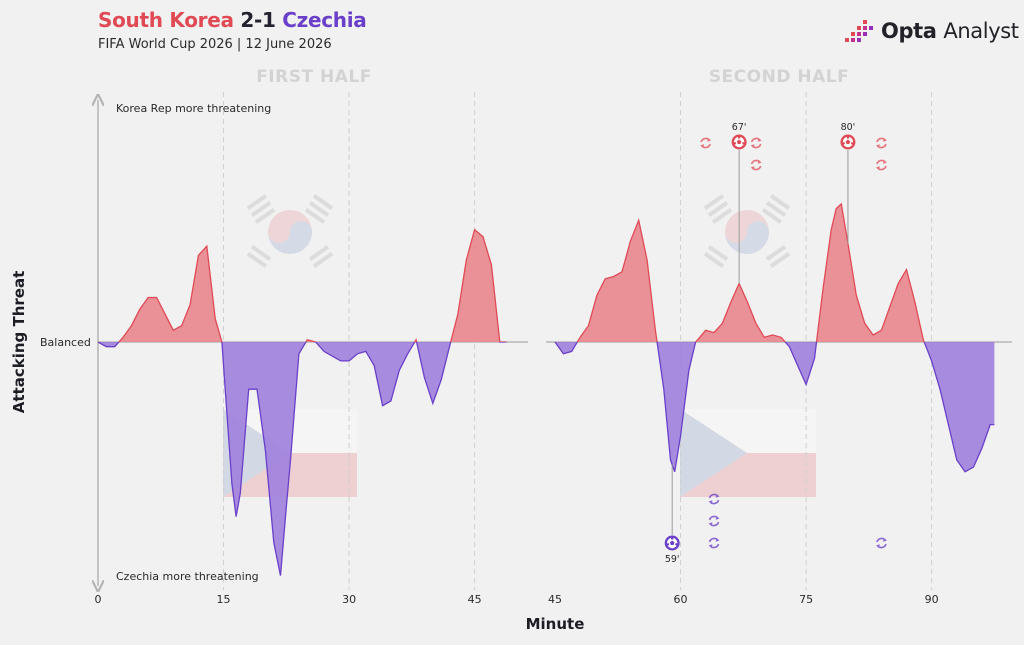 The image size is (1024, 645). Describe the element at coordinates (193, 108) in the screenshot. I see `top-threat-label: Korea Rep more threatening` at that location.